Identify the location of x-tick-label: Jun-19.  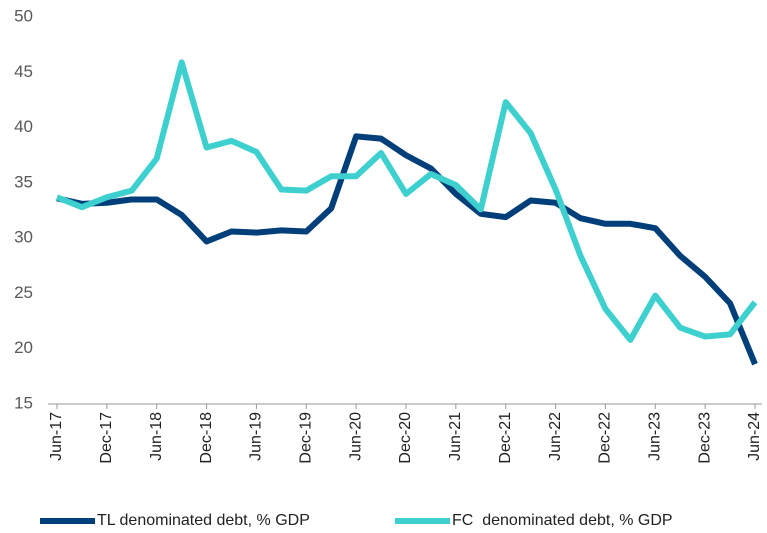
(256, 436).